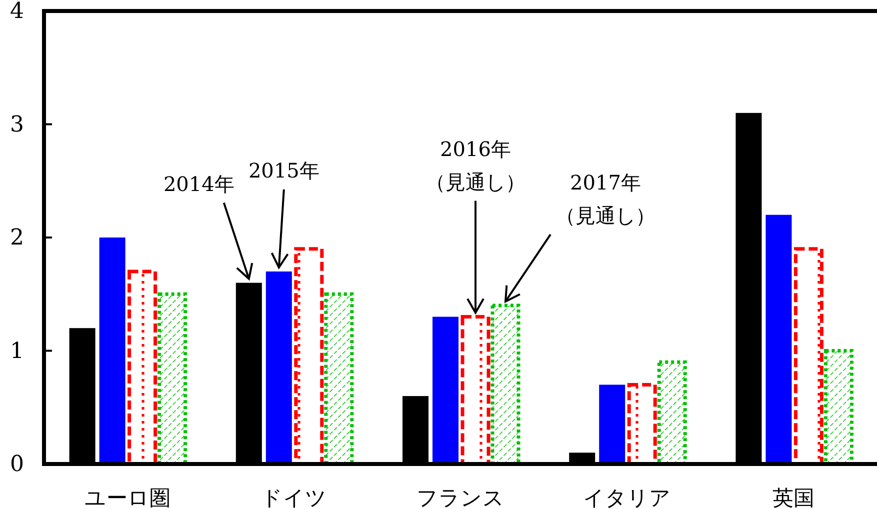  Describe the element at coordinates (627, 497) in the screenshot. I see `x-tick-label: イタリア` at that location.